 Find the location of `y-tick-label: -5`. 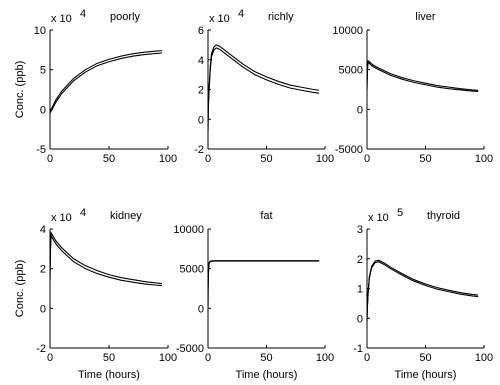

y-tick-label: -5 is located at coordinates (41, 150).